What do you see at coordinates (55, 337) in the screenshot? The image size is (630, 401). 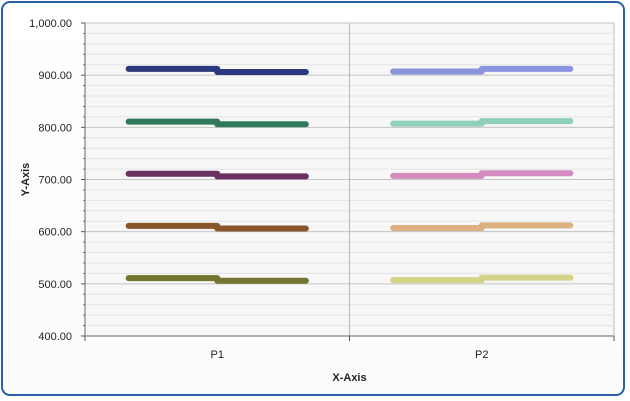 I see `y-tick-label: 400.00` at bounding box center [55, 337].